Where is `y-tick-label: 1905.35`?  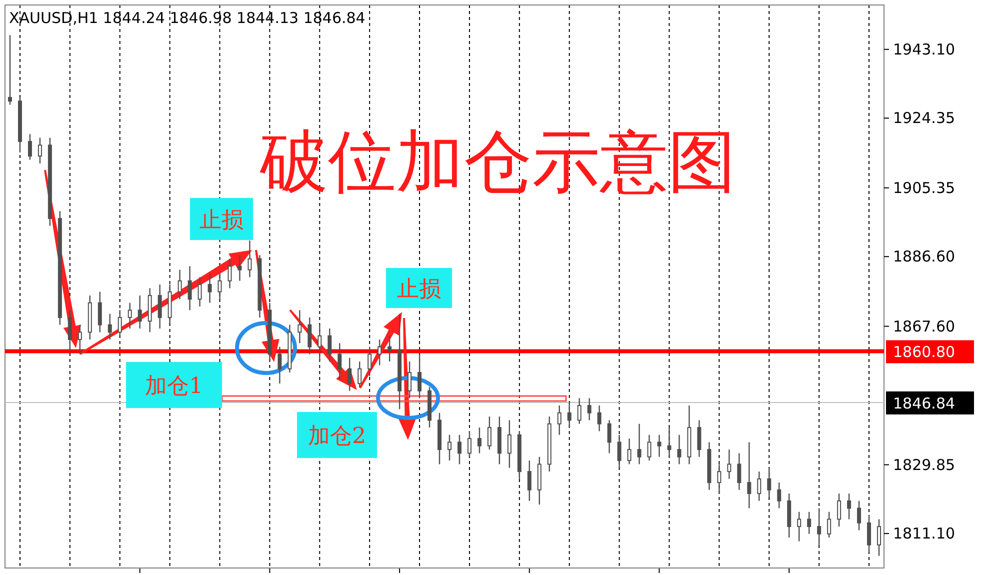 y-tick-label: 1905.35 is located at coordinates (924, 187).